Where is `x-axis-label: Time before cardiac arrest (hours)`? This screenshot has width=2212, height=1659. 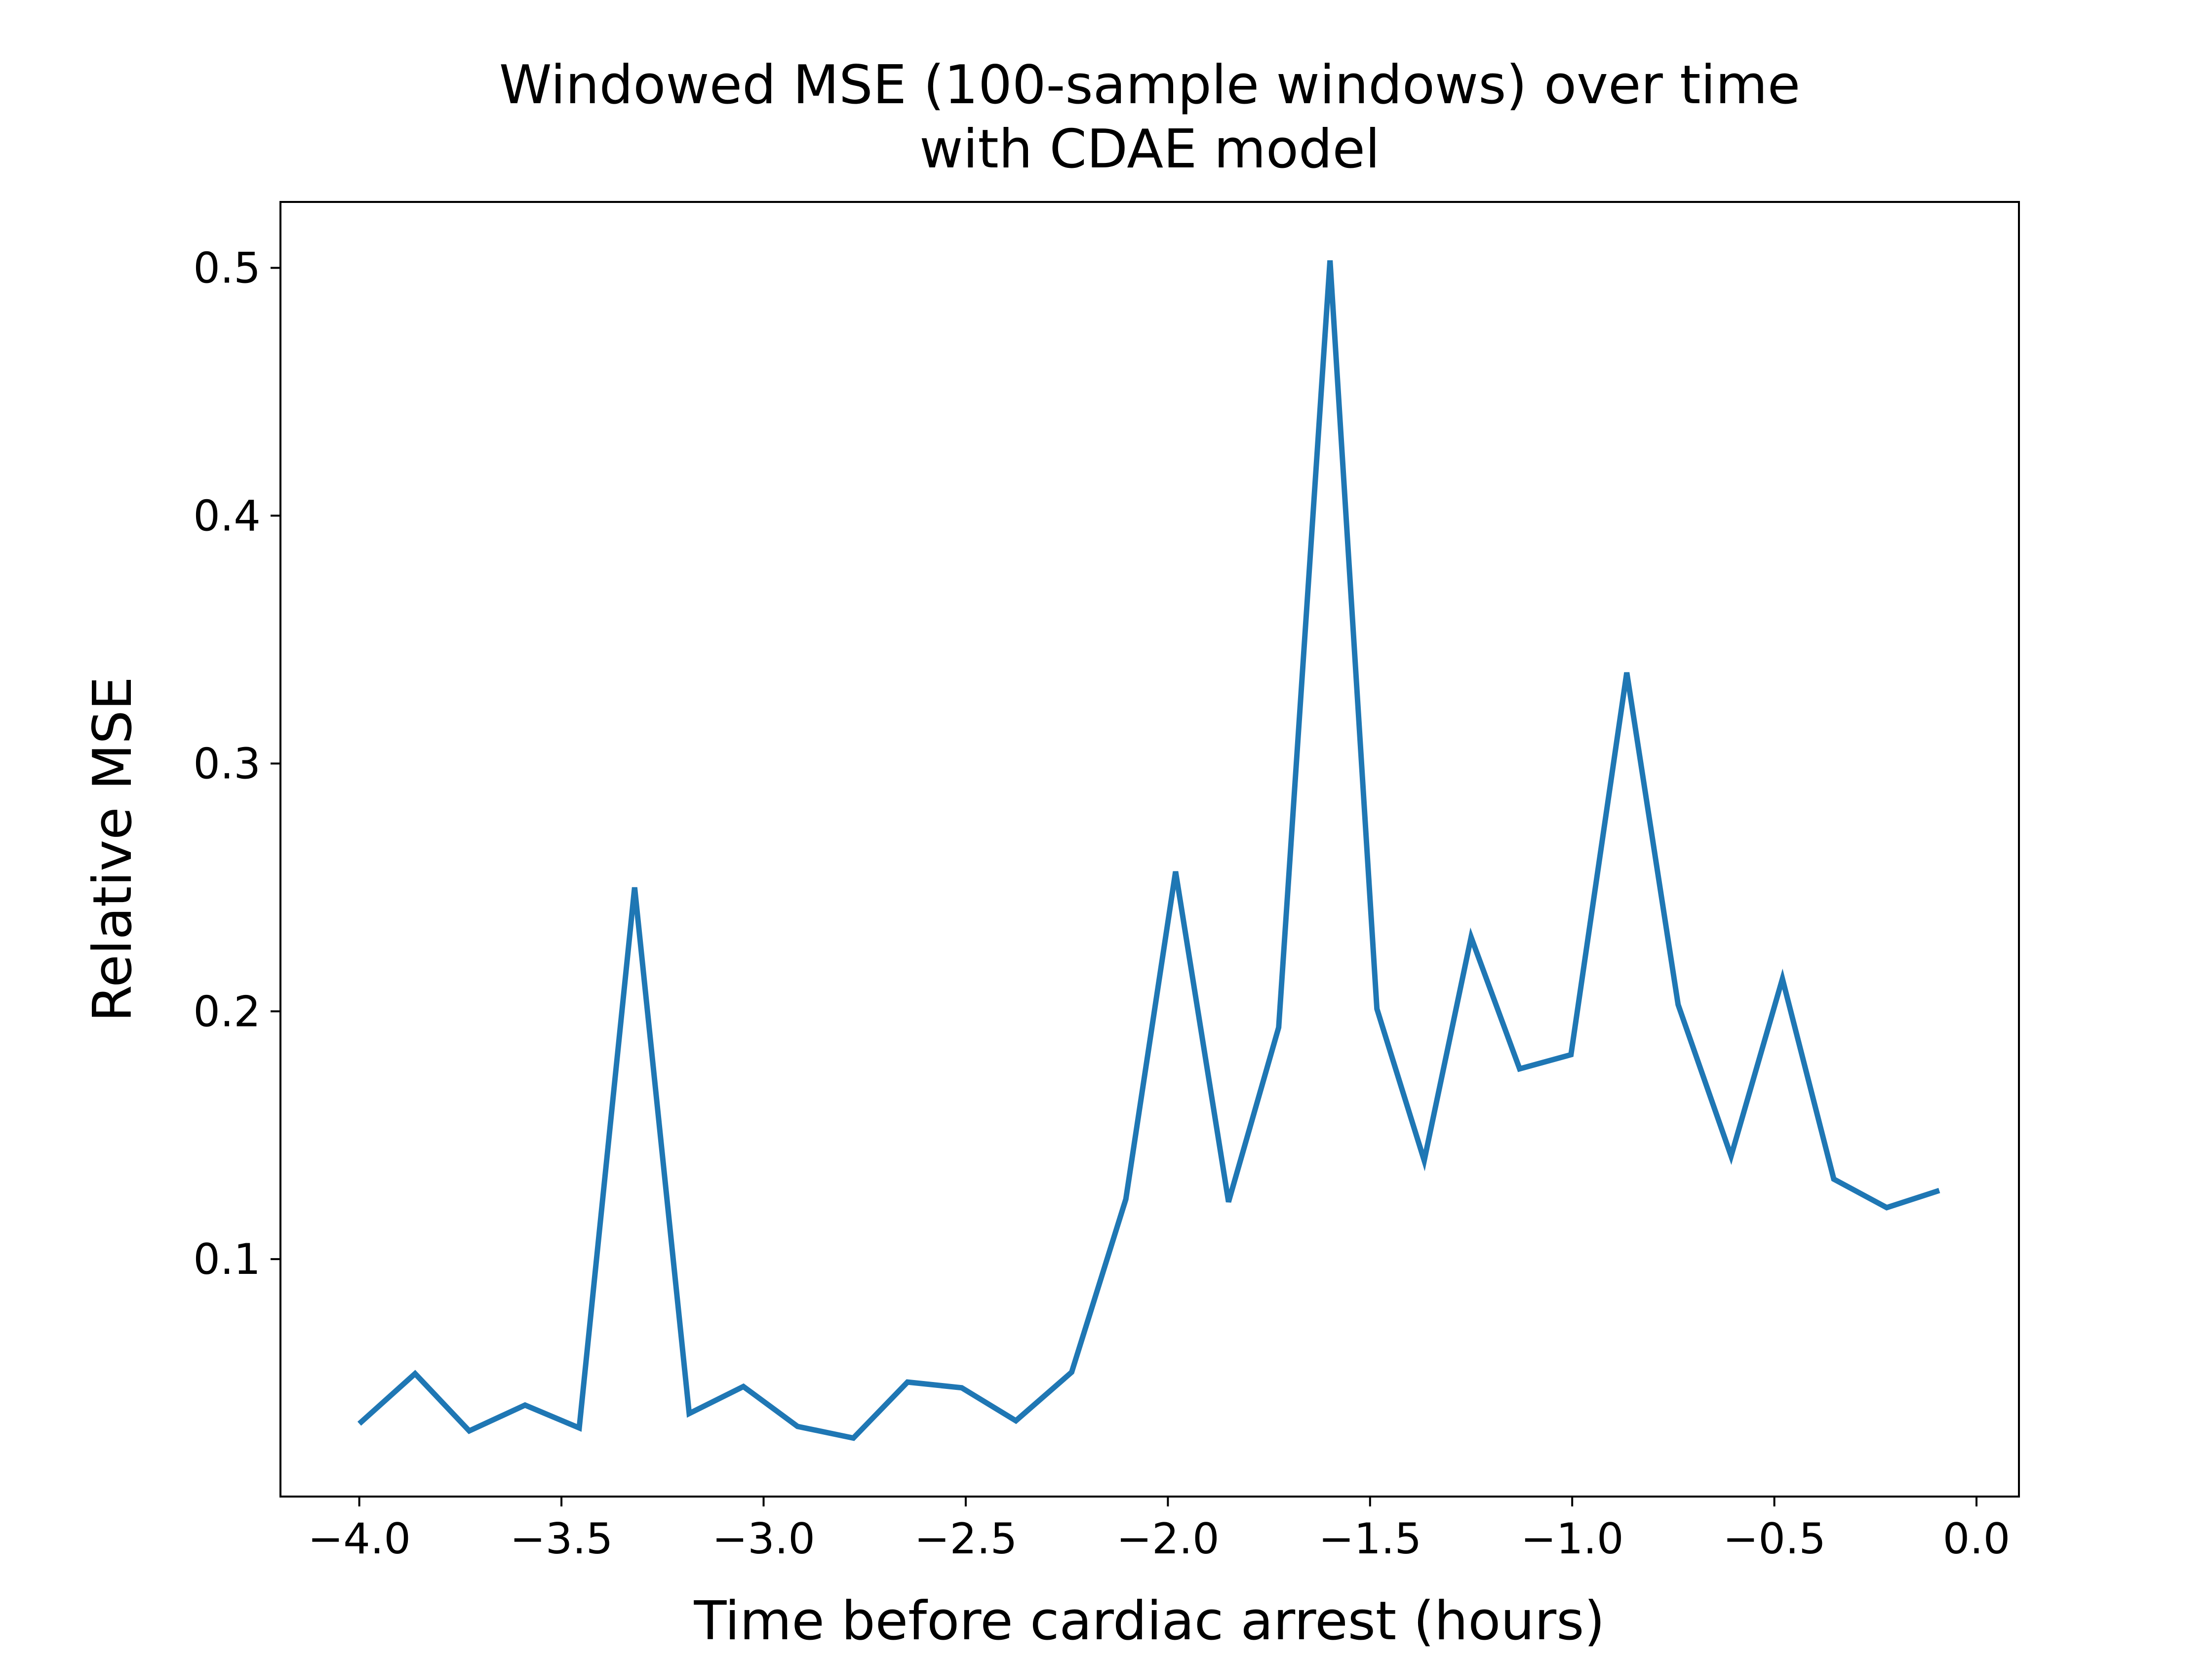 x-axis-label: Time before cardiac arrest (hours) is located at coordinates (1149, 1621).